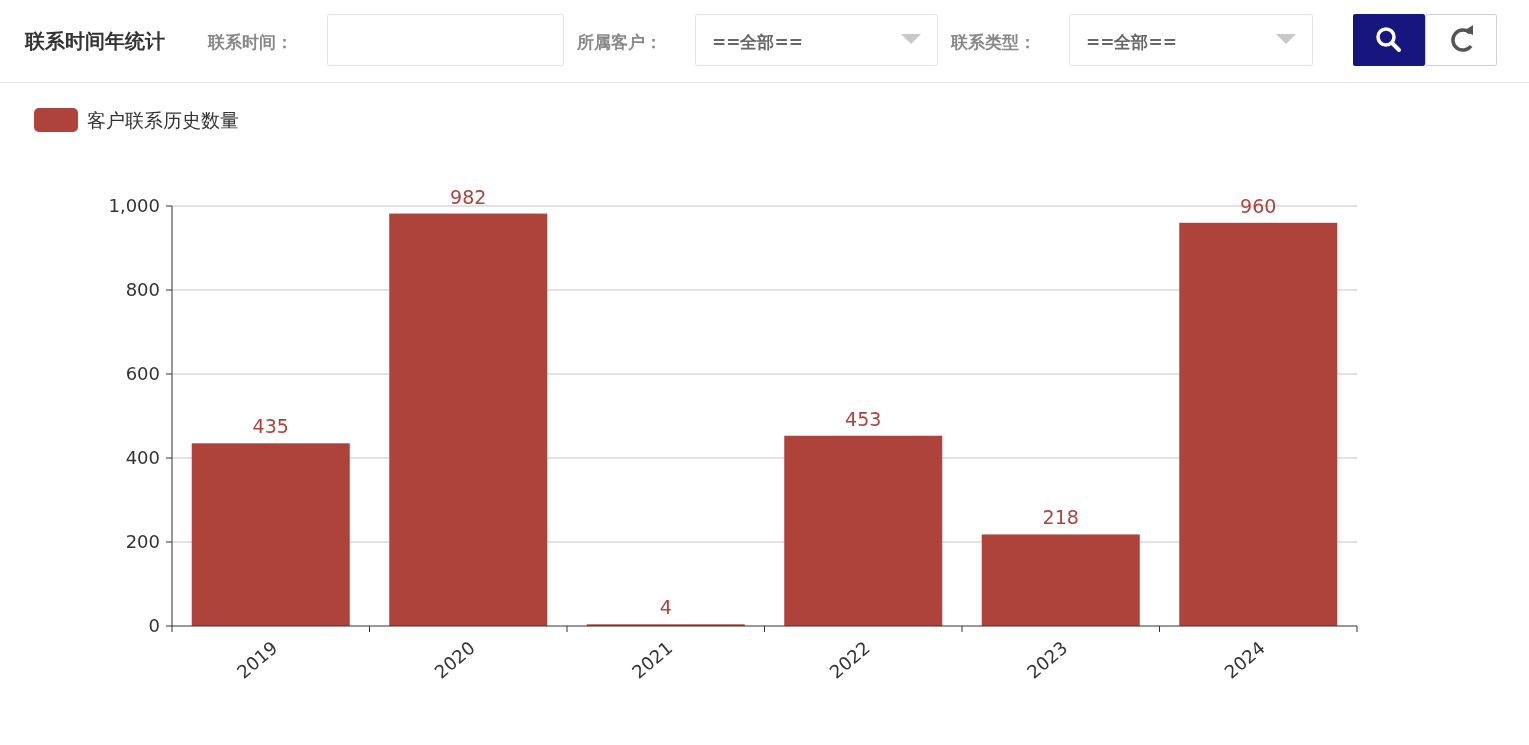 Image resolution: width=1529 pixels, height=745 pixels. Describe the element at coordinates (468, 196) in the screenshot. I see `data-label: 982` at that location.